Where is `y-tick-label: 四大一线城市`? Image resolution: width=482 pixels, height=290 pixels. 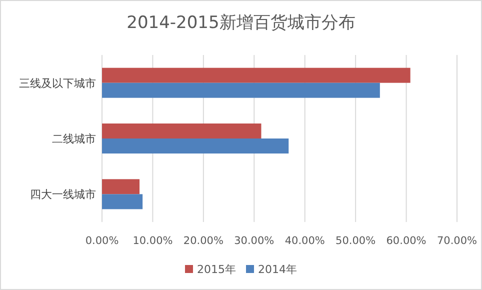
y-tick-label: 四大一线城市 is located at coordinates (63, 195).